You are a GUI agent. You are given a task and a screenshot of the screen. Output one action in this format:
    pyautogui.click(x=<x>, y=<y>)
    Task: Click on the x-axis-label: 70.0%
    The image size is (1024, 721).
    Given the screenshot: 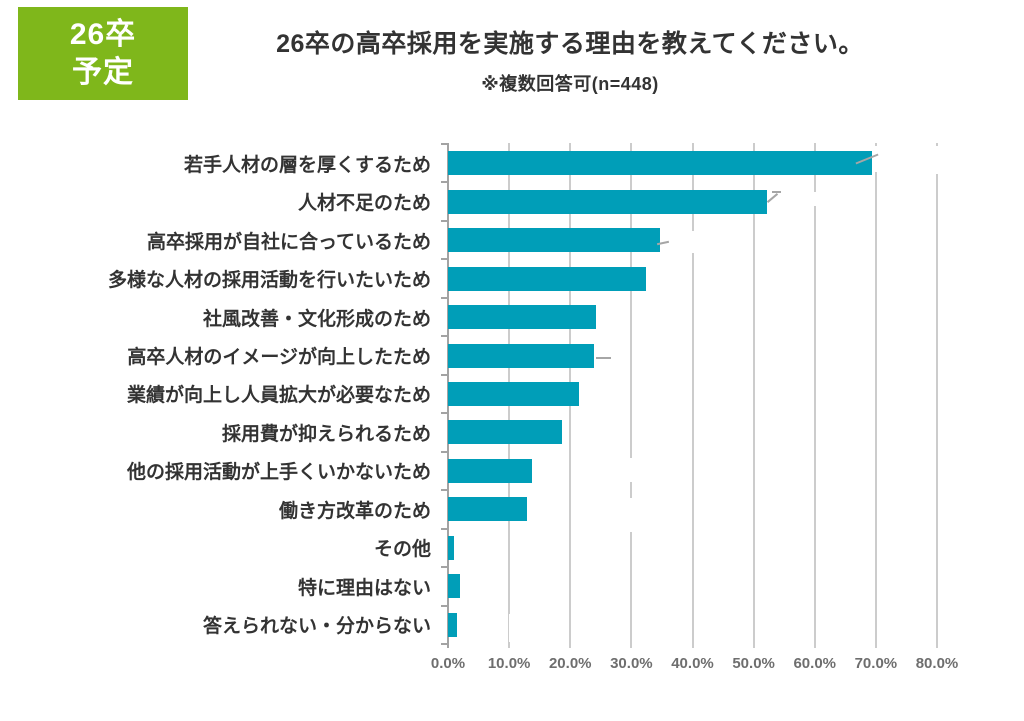 What is the action you would take?
    pyautogui.click(x=876, y=663)
    